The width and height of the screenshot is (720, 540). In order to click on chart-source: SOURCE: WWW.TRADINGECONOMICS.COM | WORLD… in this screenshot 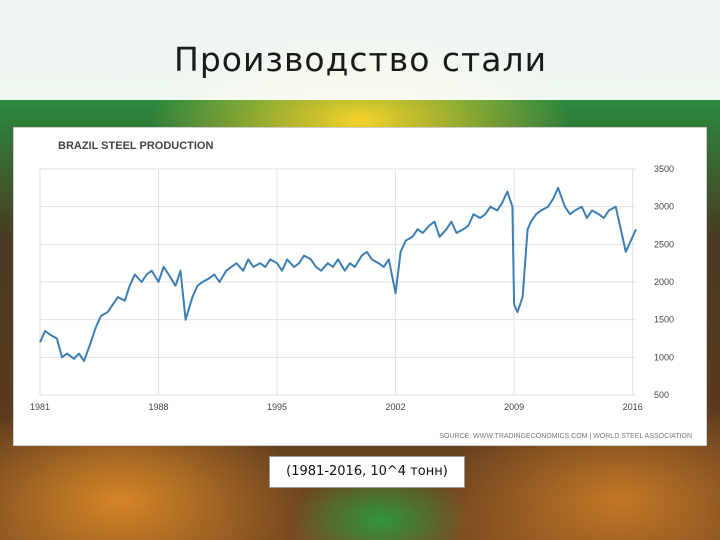, I will do `click(565, 436)`.